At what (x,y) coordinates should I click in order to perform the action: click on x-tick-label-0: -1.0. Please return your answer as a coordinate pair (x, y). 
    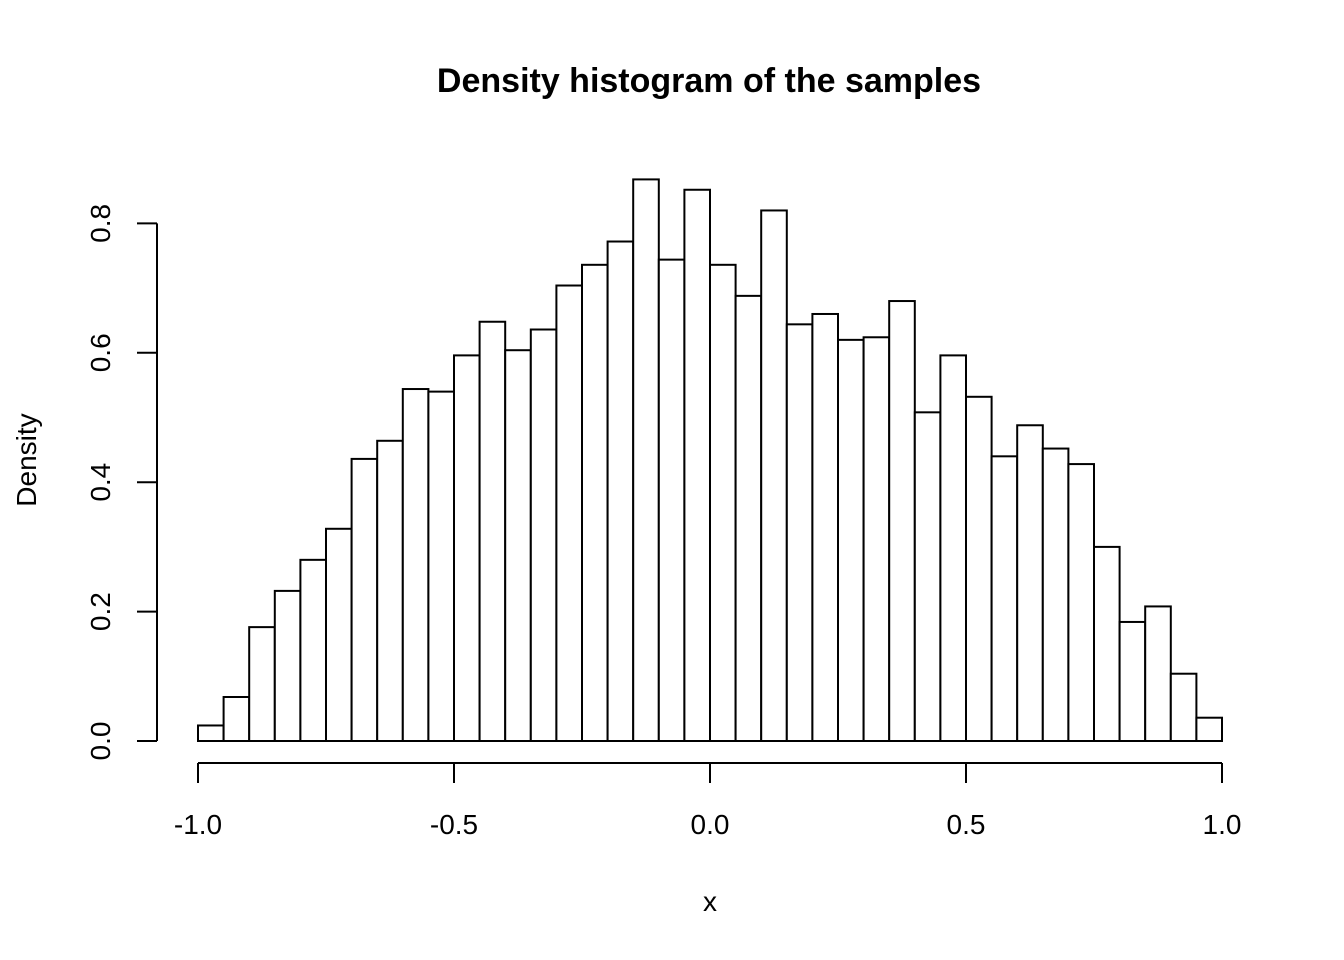
    Looking at the image, I should click on (198, 824).